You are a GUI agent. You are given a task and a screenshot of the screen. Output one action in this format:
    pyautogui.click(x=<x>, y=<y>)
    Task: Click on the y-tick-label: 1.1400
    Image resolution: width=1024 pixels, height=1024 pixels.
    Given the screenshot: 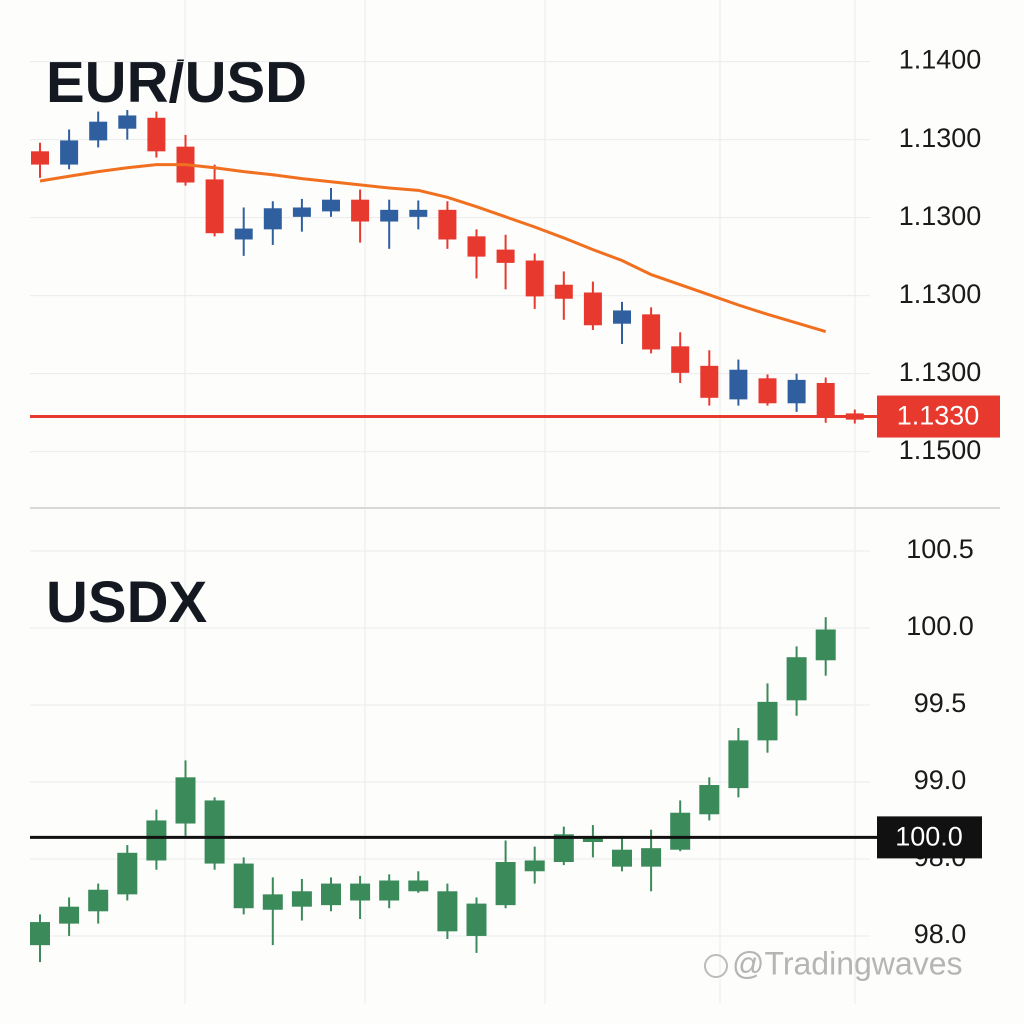 What is the action you would take?
    pyautogui.click(x=940, y=60)
    